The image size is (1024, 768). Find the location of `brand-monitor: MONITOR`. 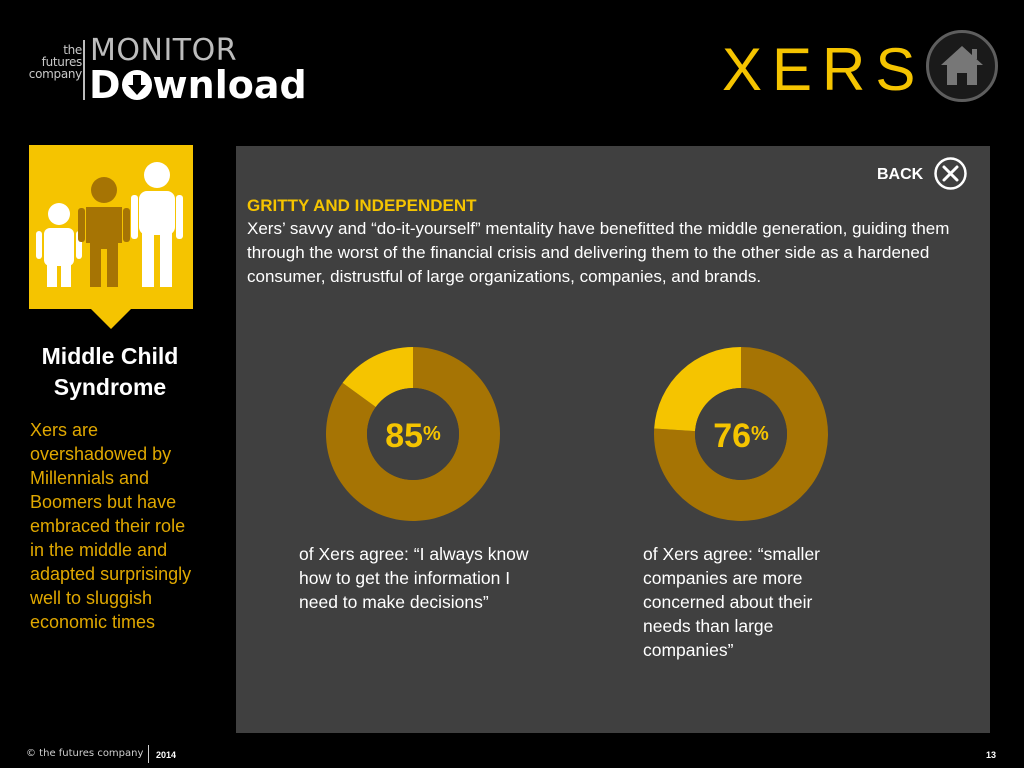

brand-monitor: MONITOR is located at coordinates (164, 50).